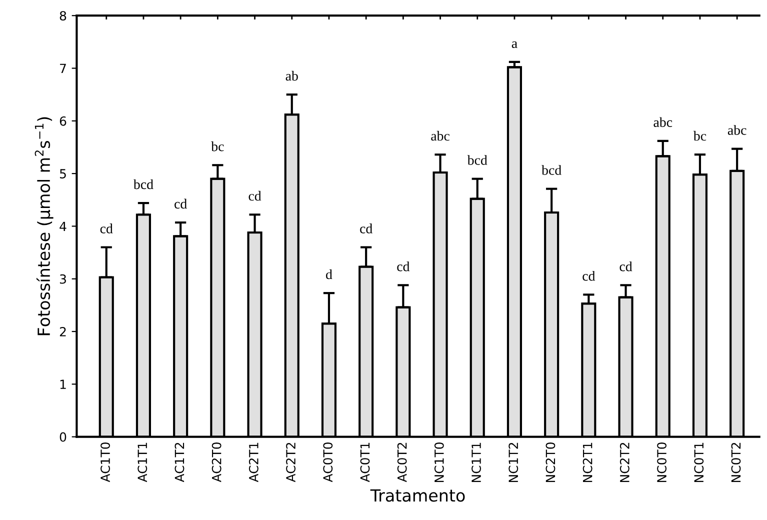 The image size is (767, 520). Describe the element at coordinates (63, 226) in the screenshot. I see `y-tick-label: 4` at that location.